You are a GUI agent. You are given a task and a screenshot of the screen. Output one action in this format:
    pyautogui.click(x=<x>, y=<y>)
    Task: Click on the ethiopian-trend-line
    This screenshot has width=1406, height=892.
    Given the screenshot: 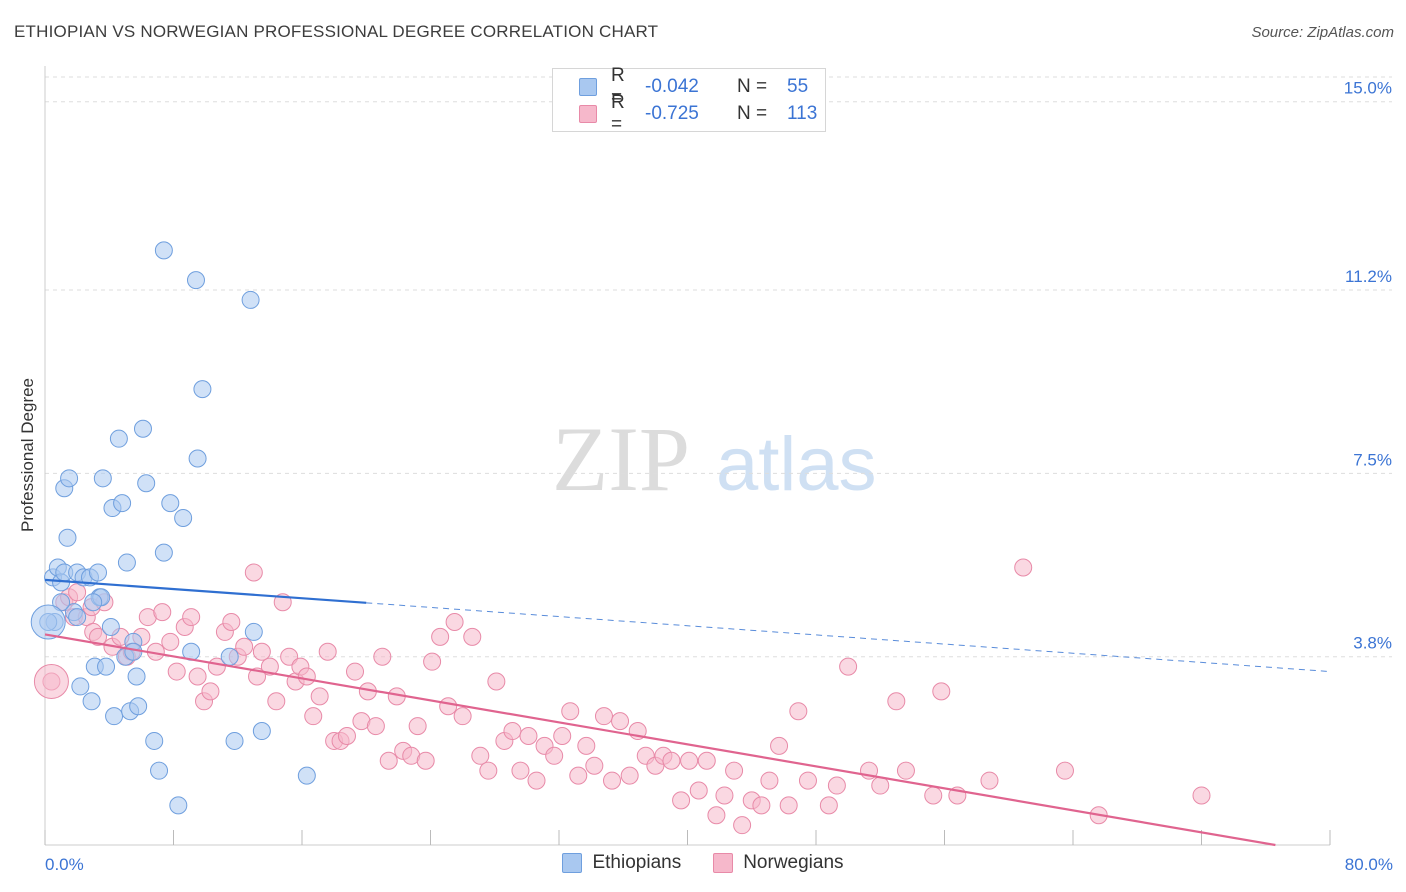 What is the action you would take?
    pyautogui.click(x=205, y=591)
    